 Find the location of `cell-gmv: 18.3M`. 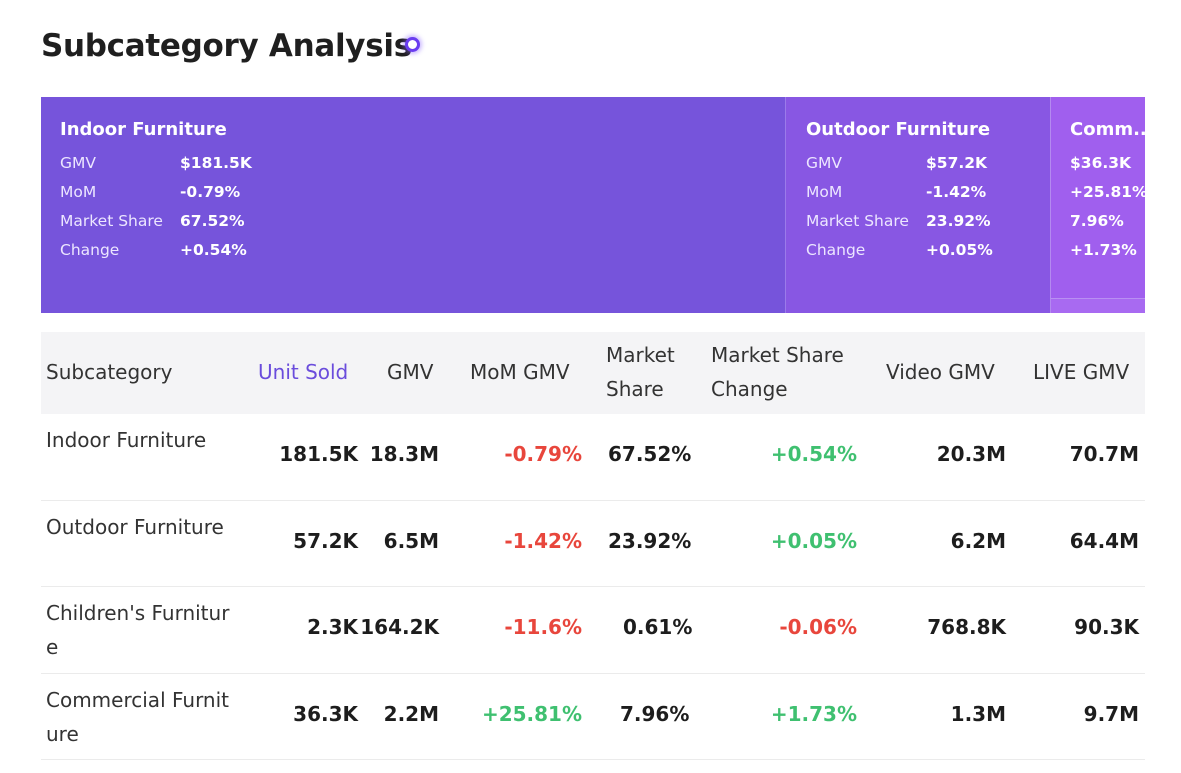

cell-gmv: 18.3M is located at coordinates (404, 454).